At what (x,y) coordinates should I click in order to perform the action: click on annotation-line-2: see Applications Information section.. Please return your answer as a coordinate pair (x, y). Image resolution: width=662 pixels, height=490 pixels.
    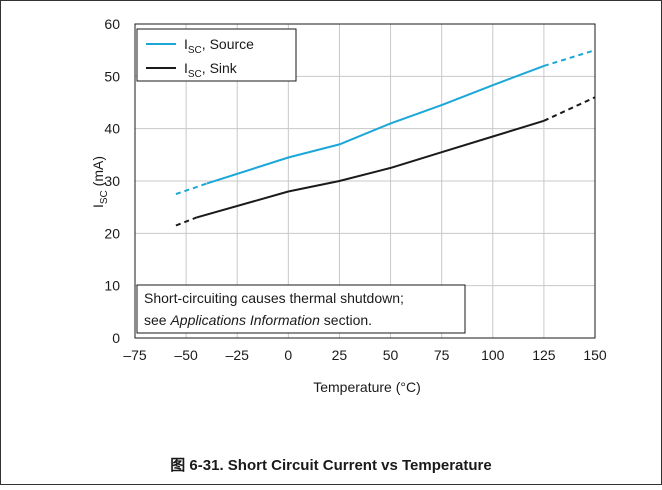
    Looking at the image, I should click on (258, 320).